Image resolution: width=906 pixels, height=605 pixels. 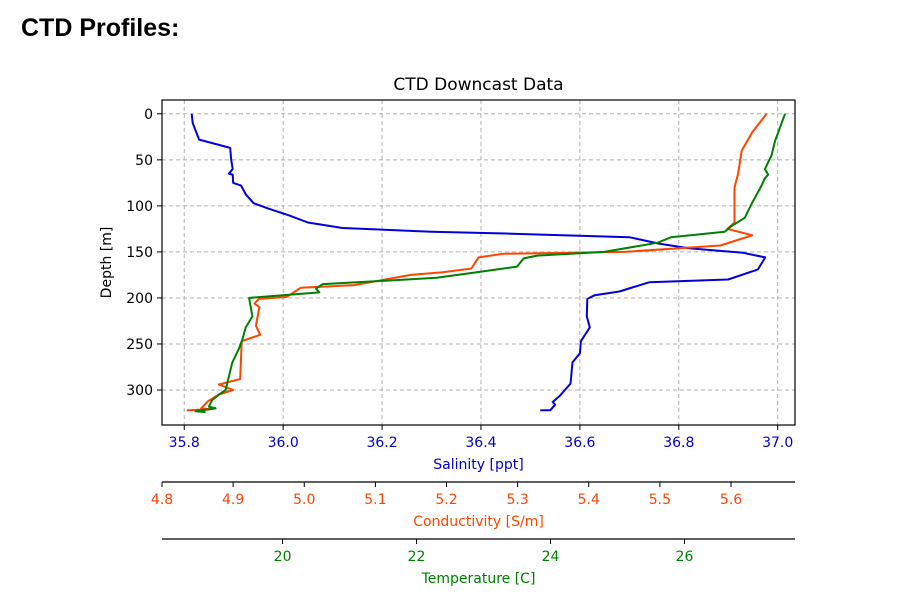 I want to click on y-tick-label: 100, so click(x=139, y=207).